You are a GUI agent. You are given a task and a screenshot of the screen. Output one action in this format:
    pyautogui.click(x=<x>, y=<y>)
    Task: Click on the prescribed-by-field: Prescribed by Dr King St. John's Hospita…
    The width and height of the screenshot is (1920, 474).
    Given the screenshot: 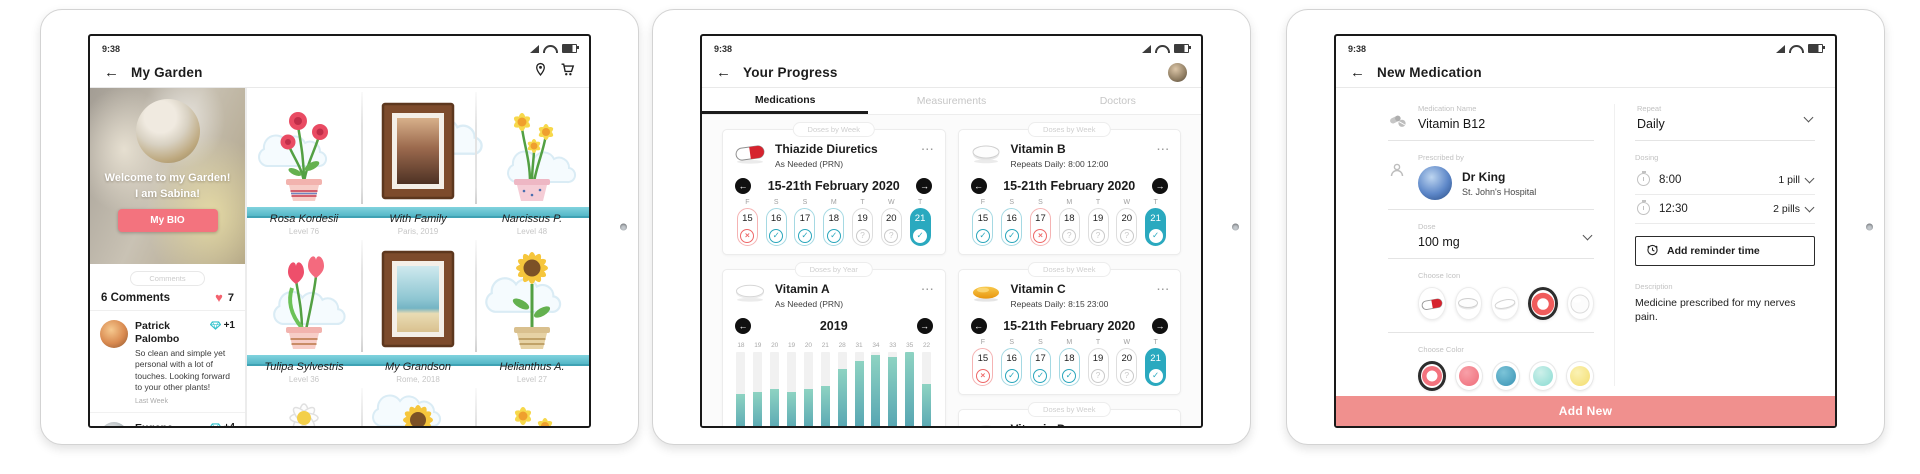 What is the action you would take?
    pyautogui.click(x=1491, y=181)
    